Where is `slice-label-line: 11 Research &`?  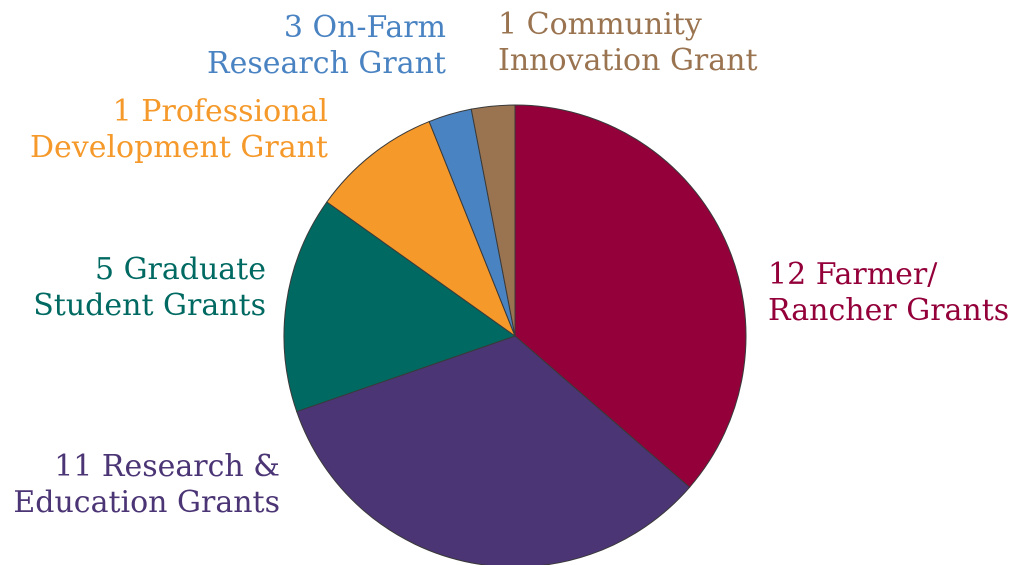
slice-label-line: 11 Research & is located at coordinates (167, 466).